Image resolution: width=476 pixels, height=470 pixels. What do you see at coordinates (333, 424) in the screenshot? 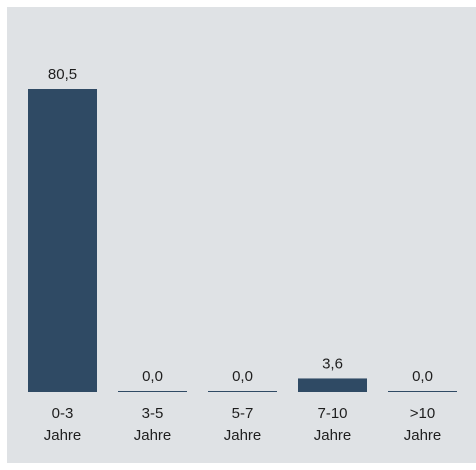
I see `x-tick-label-3: 7-10 Jahre` at bounding box center [333, 424].